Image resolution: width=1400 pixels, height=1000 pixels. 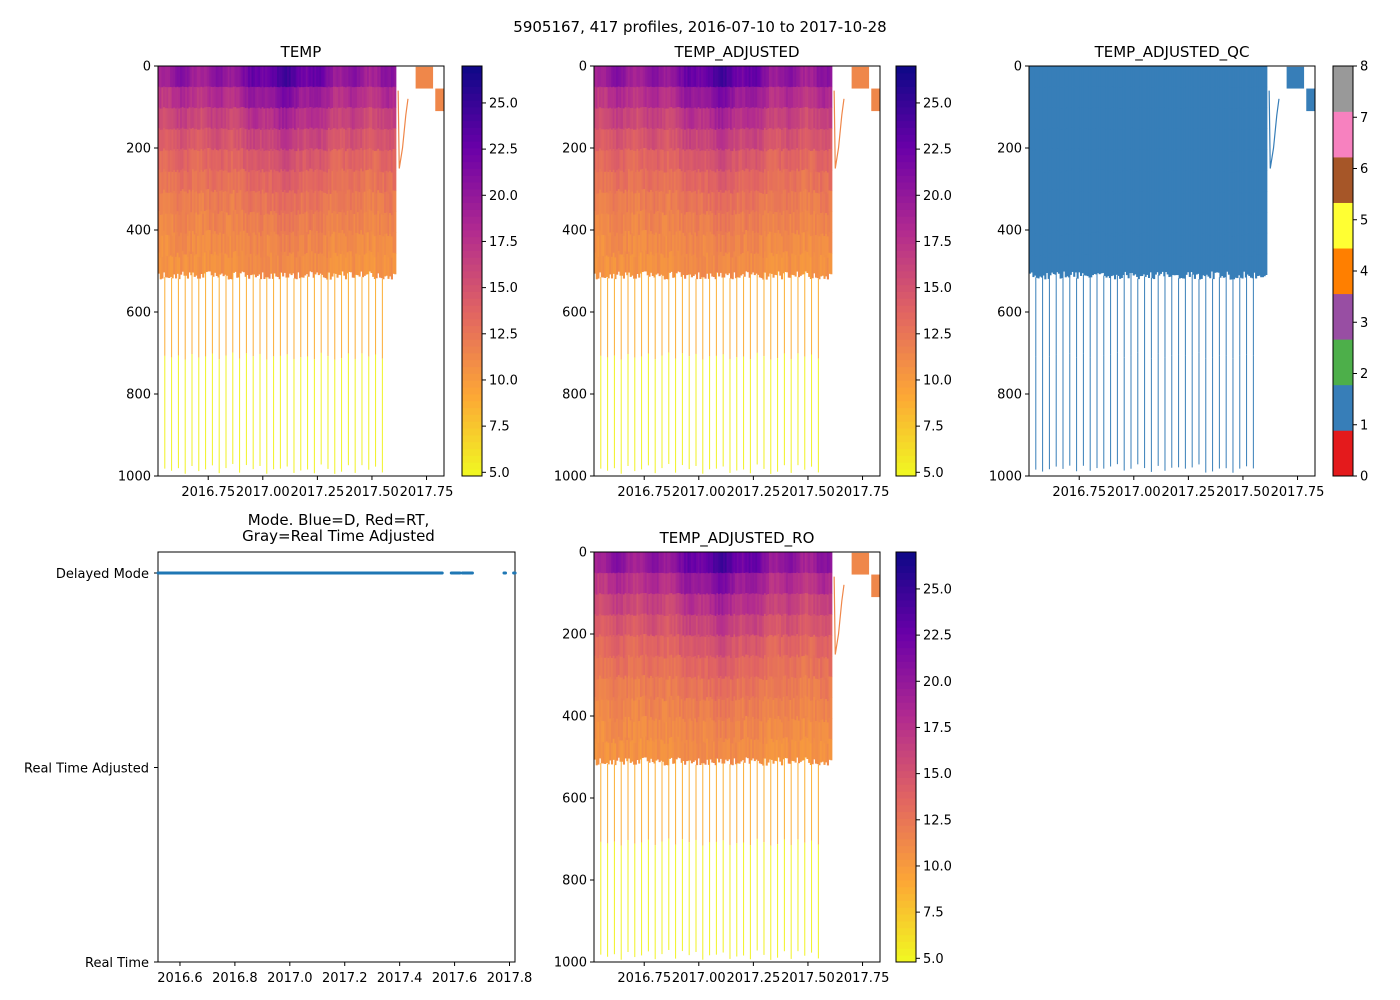 I want to click on y-tick-label: 1000, so click(x=134, y=477).